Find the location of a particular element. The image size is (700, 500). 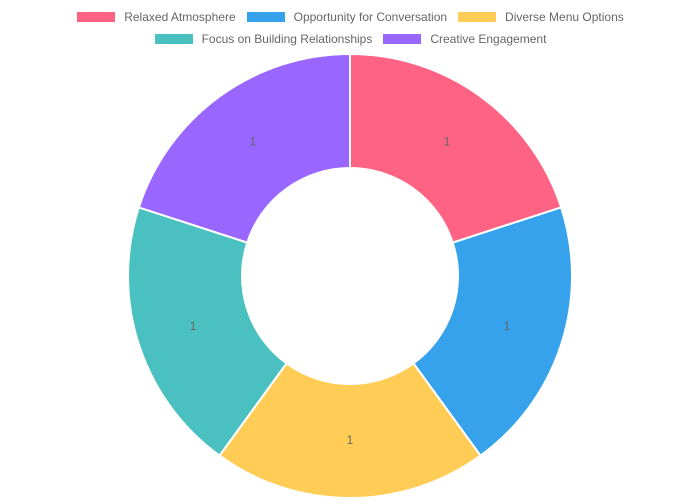

legend-item: Opportunity for Conversation is located at coordinates (346, 17).